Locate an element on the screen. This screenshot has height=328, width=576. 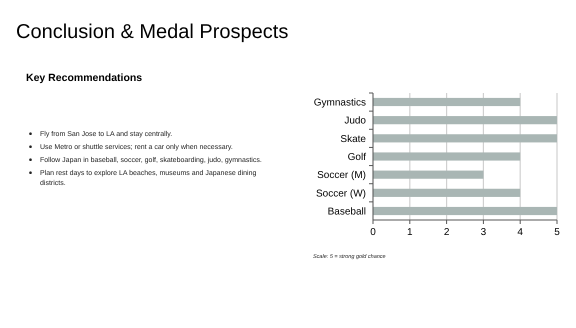
x-tick-label: 1 is located at coordinates (410, 232).